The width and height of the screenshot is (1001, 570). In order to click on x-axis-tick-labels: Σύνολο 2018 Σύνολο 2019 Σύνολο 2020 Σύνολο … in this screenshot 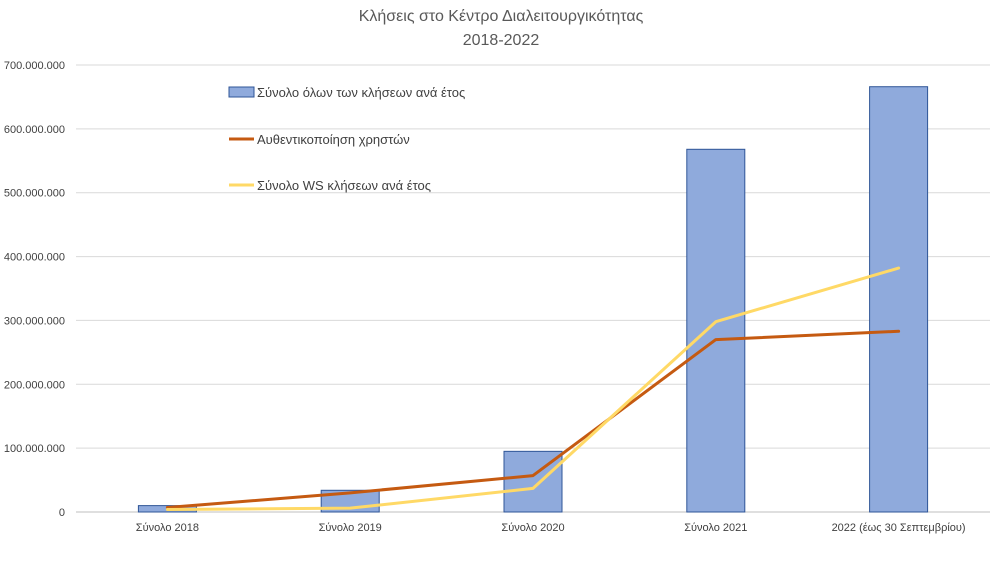, I will do `click(551, 528)`.